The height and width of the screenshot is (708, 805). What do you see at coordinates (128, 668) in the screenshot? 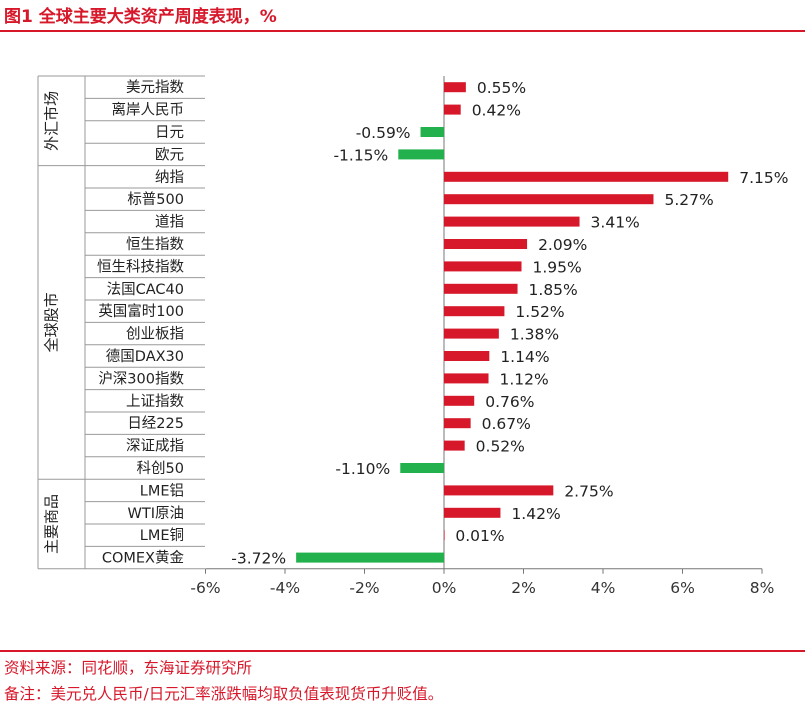
I see `source-note: 资料来源：同花顺，东海证券研究所` at bounding box center [128, 668].